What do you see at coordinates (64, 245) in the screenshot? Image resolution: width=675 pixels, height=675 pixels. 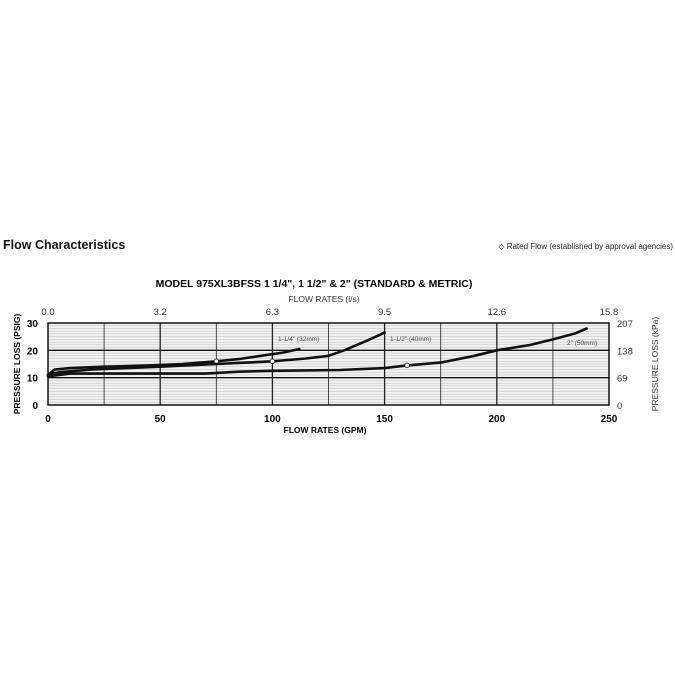 I see `section-title: Flow Characteristics` at bounding box center [64, 245].